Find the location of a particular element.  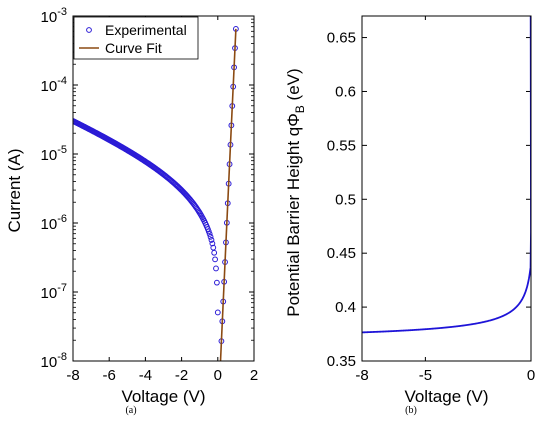

y-tick-label-b: 0.6 is located at coordinates (345, 91).